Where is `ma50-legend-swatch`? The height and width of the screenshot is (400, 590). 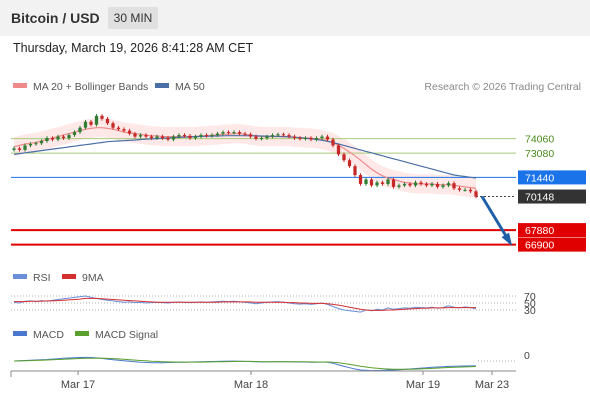
ma50-legend-swatch is located at coordinates (162, 85).